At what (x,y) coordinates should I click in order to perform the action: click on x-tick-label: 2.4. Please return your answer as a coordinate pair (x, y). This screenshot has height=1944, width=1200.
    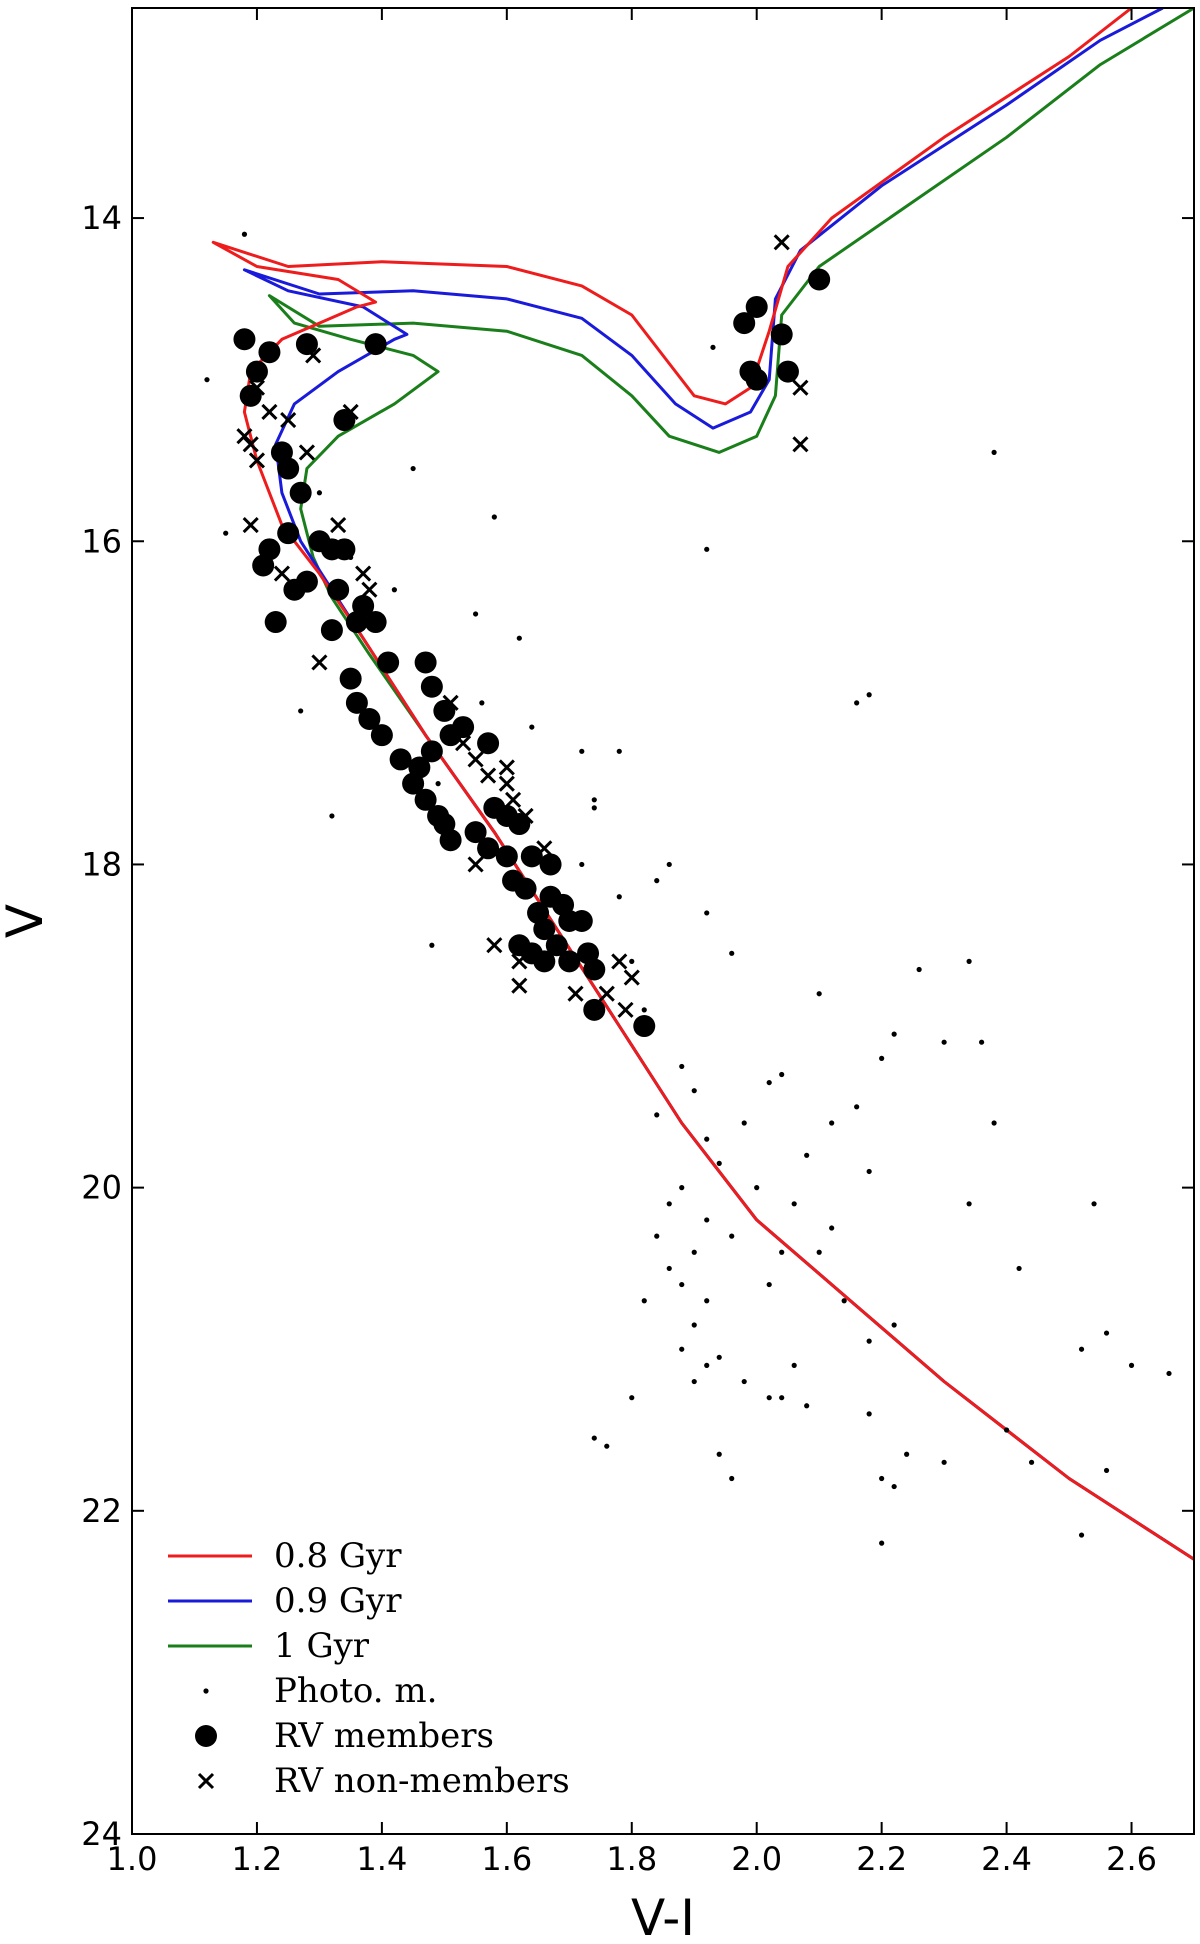
    Looking at the image, I should click on (1006, 1859).